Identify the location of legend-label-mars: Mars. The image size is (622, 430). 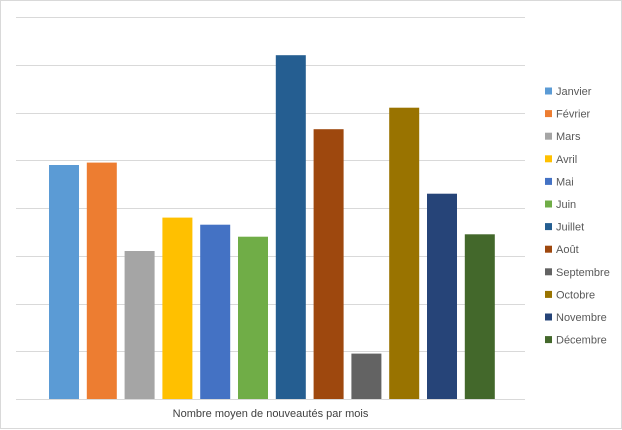
(568, 137).